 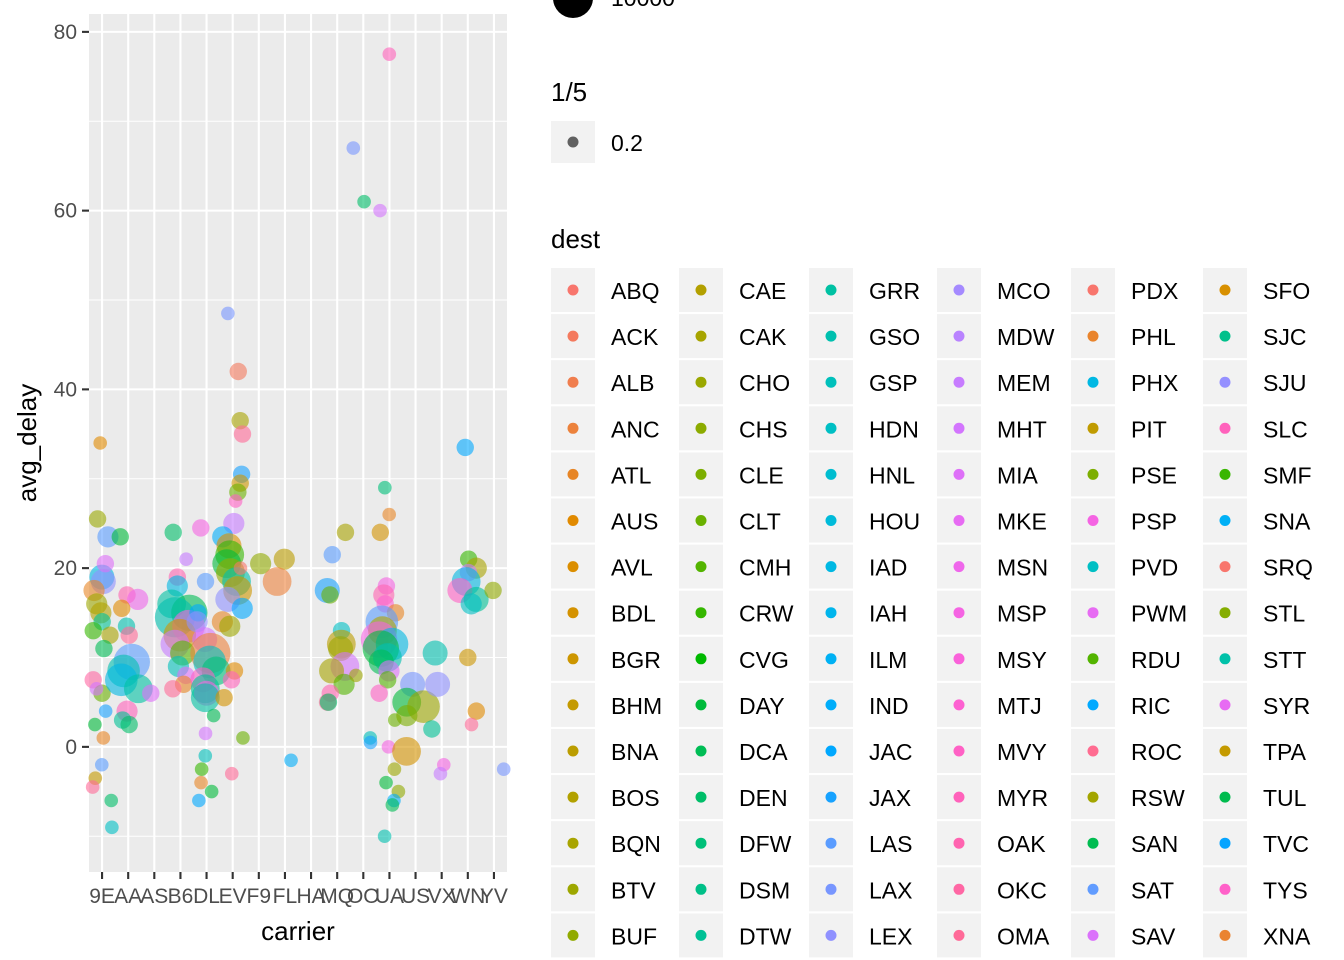 I want to click on color-legend-label: MVY, so click(x=1022, y=752).